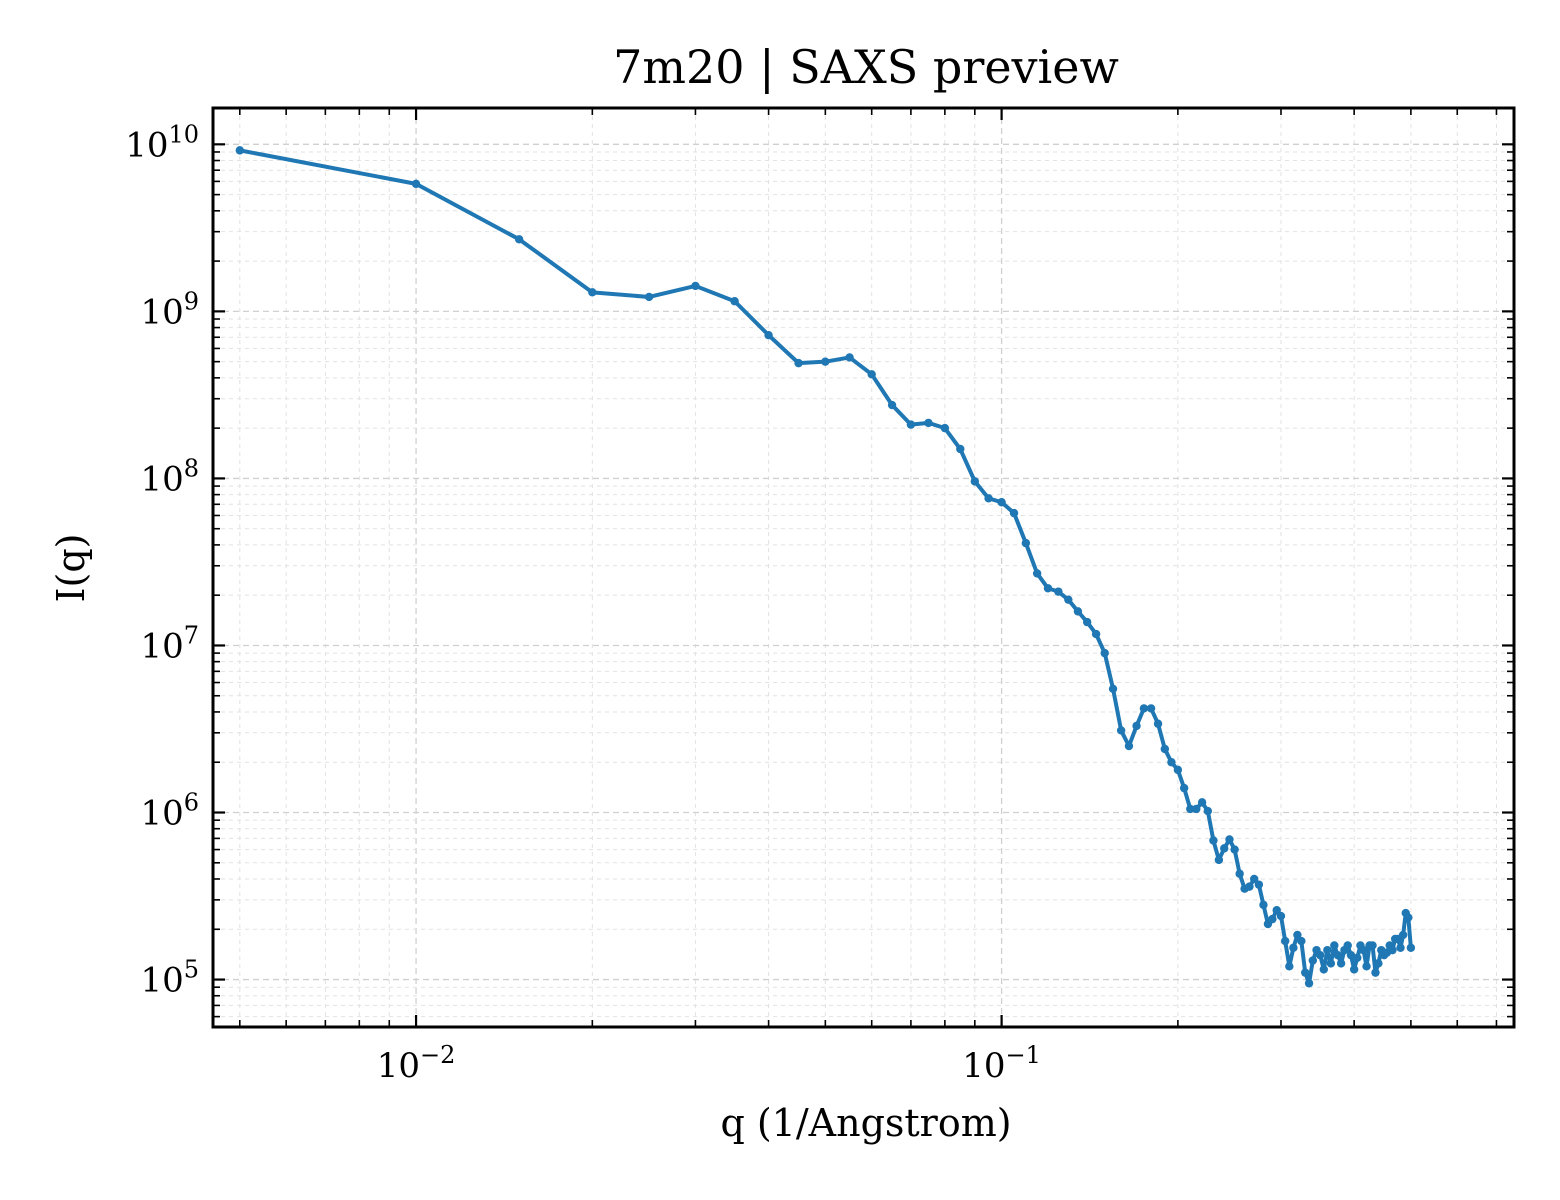 The width and height of the screenshot is (1560, 1200). I want to click on y-axis-label: I(q), so click(71, 568).